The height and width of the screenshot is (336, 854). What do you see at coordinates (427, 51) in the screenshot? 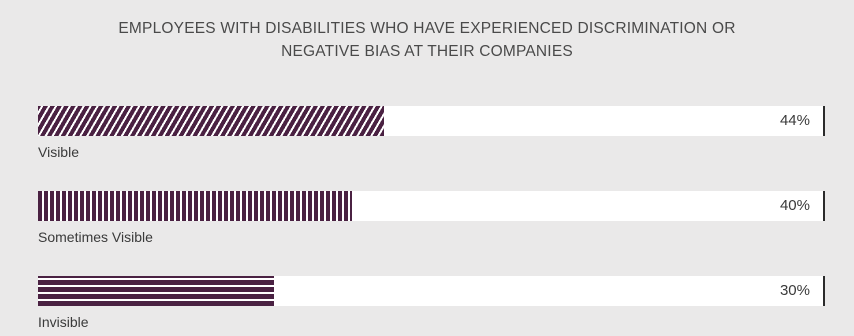
I see `chart-title-line-2: NEGATIVE BIAS AT THEIR COMPANIES` at bounding box center [427, 51].